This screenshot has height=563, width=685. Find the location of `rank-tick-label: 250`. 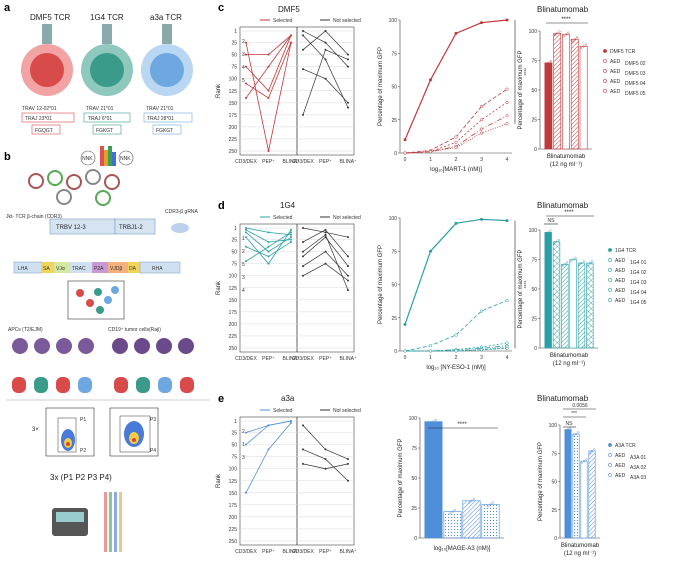

rank-tick-label: 250 is located at coordinates (233, 349).